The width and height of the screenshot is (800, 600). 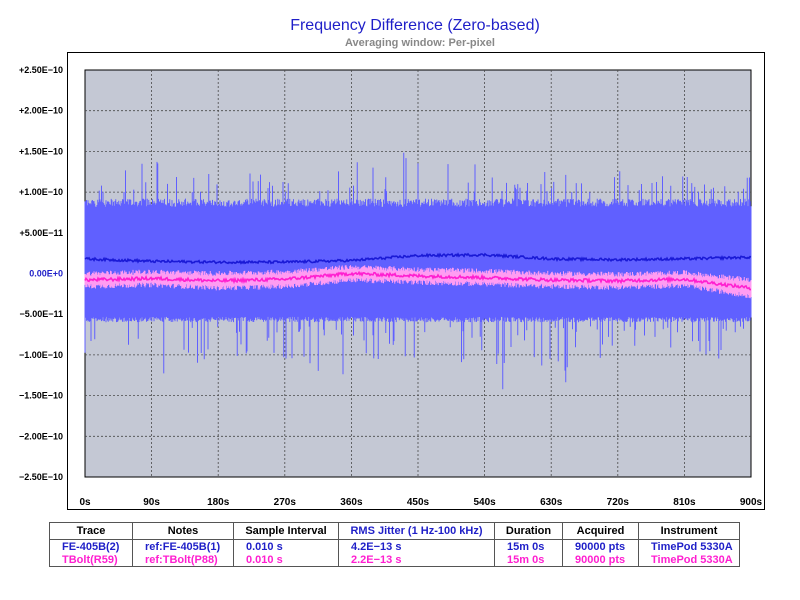 I want to click on x-tick-label: 180s, so click(x=218, y=502).